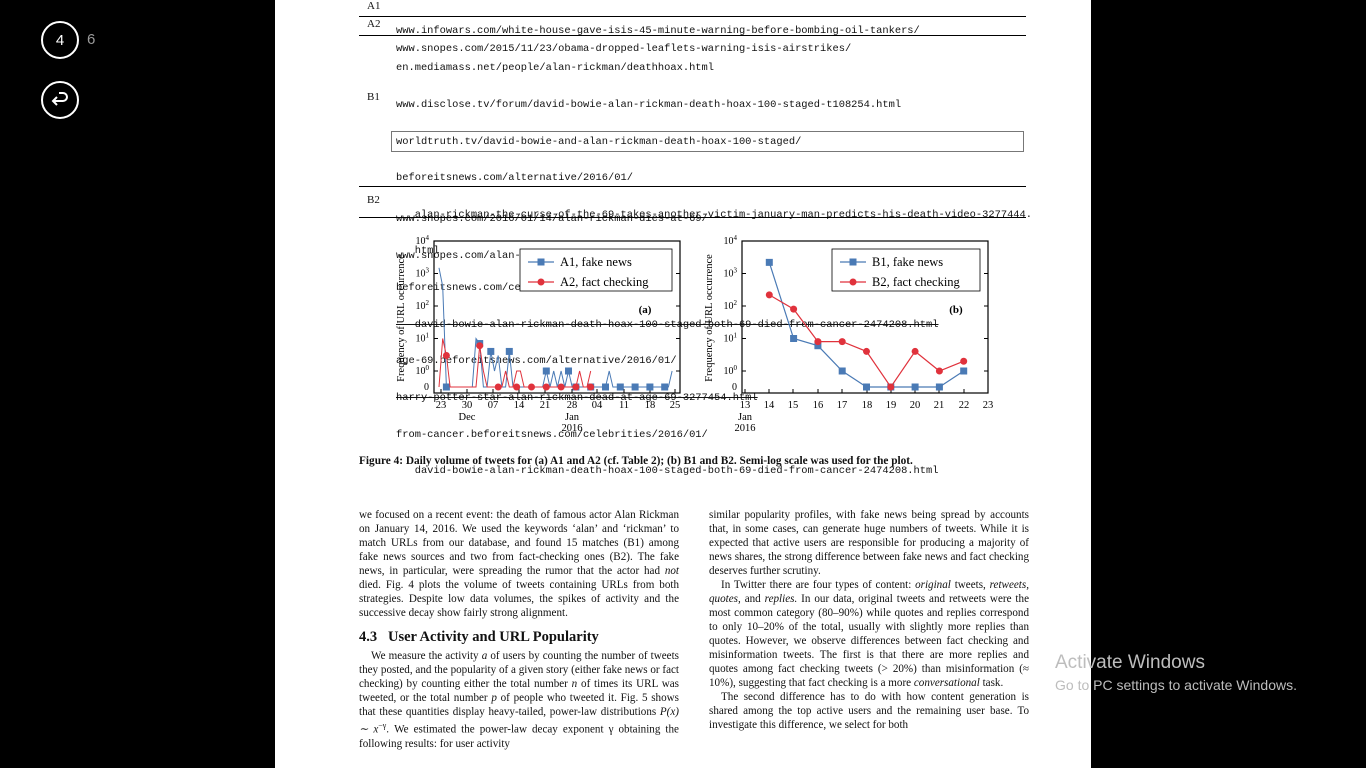 The width and height of the screenshot is (1366, 768). What do you see at coordinates (374, 24) in the screenshot?
I see `row-label-a2: A2` at bounding box center [374, 24].